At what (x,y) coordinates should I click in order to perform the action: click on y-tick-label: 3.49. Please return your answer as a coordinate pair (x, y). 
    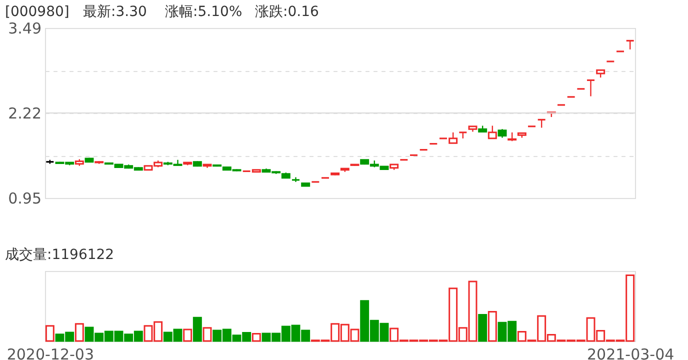
    Looking at the image, I should click on (25, 29).